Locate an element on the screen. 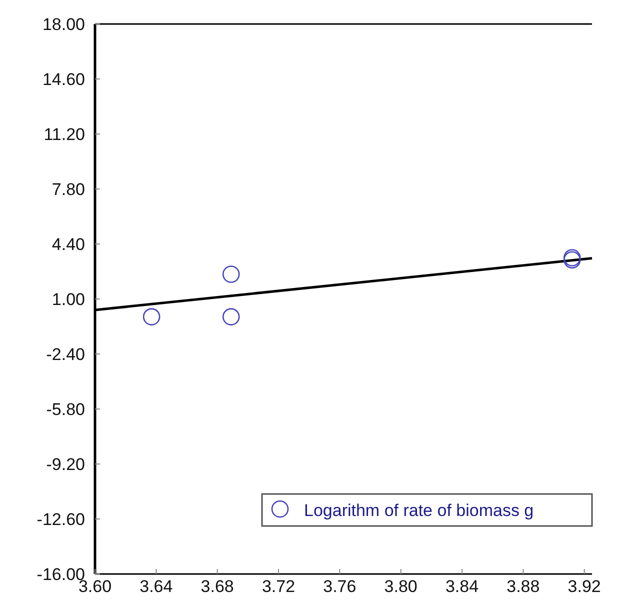 Image resolution: width=620 pixels, height=606 pixels. legend-label: Logarithm of rate of biomass g is located at coordinates (419, 510).